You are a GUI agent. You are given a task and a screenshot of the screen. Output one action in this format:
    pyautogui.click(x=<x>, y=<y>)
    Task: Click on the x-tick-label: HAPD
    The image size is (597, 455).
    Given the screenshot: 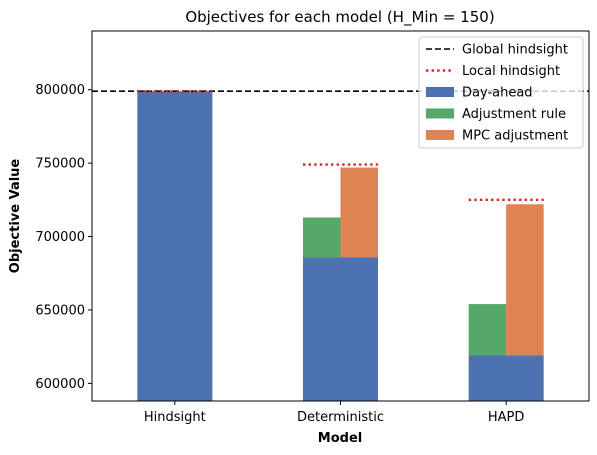 What is the action you would take?
    pyautogui.click(x=506, y=417)
    